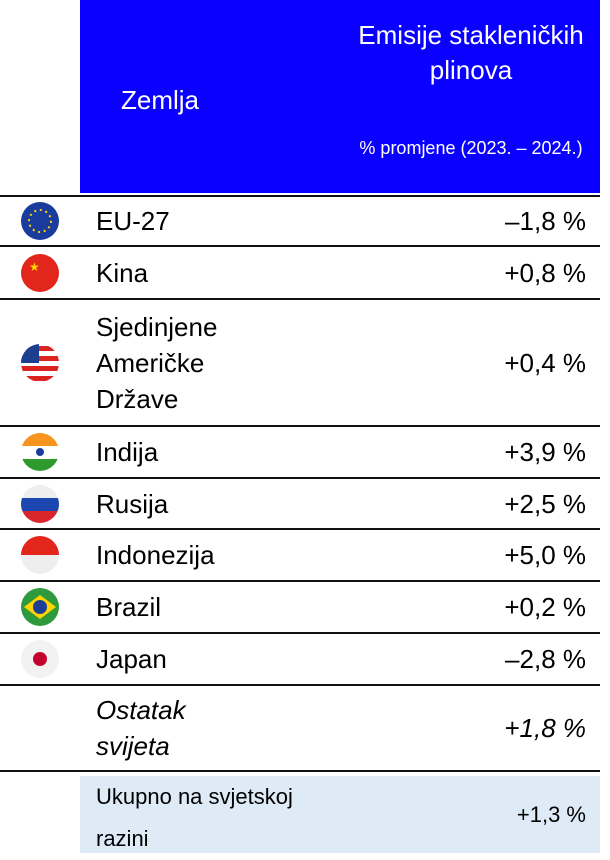 Image resolution: width=610 pixels, height=860 pixels. What do you see at coordinates (155, 555) in the screenshot?
I see `country-name: Indonezija` at bounding box center [155, 555].